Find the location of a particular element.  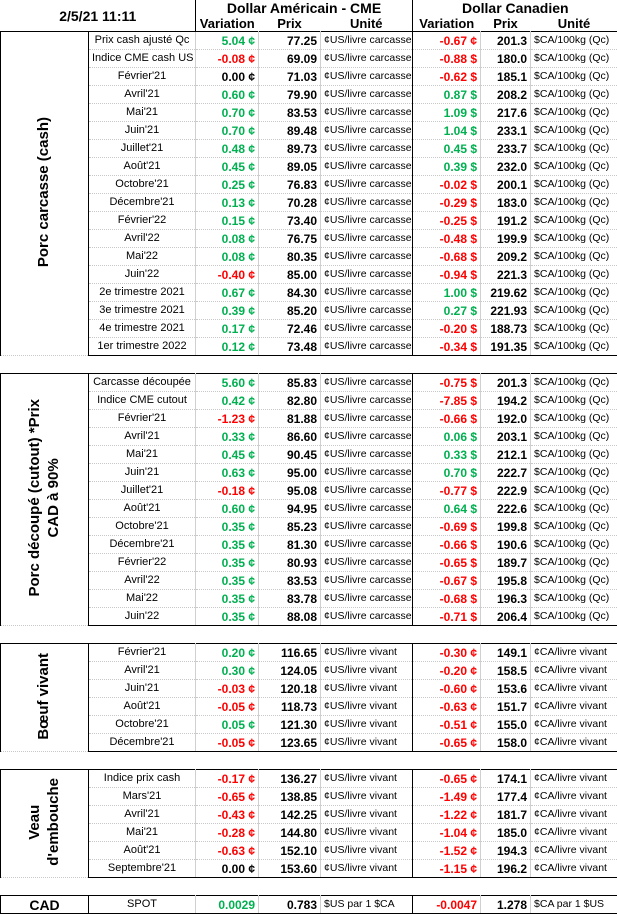

ca-variation: -1.22 ¢ is located at coordinates (447, 815).